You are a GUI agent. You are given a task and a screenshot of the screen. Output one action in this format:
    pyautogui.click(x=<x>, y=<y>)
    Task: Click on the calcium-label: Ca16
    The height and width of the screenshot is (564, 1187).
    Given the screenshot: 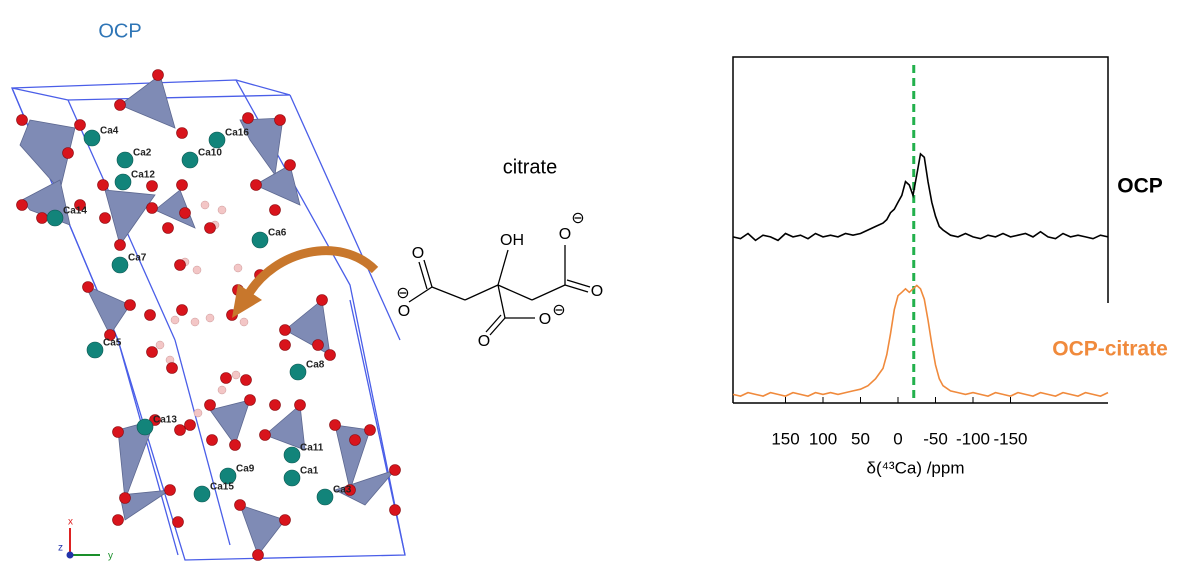 What is the action you would take?
    pyautogui.click(x=237, y=133)
    